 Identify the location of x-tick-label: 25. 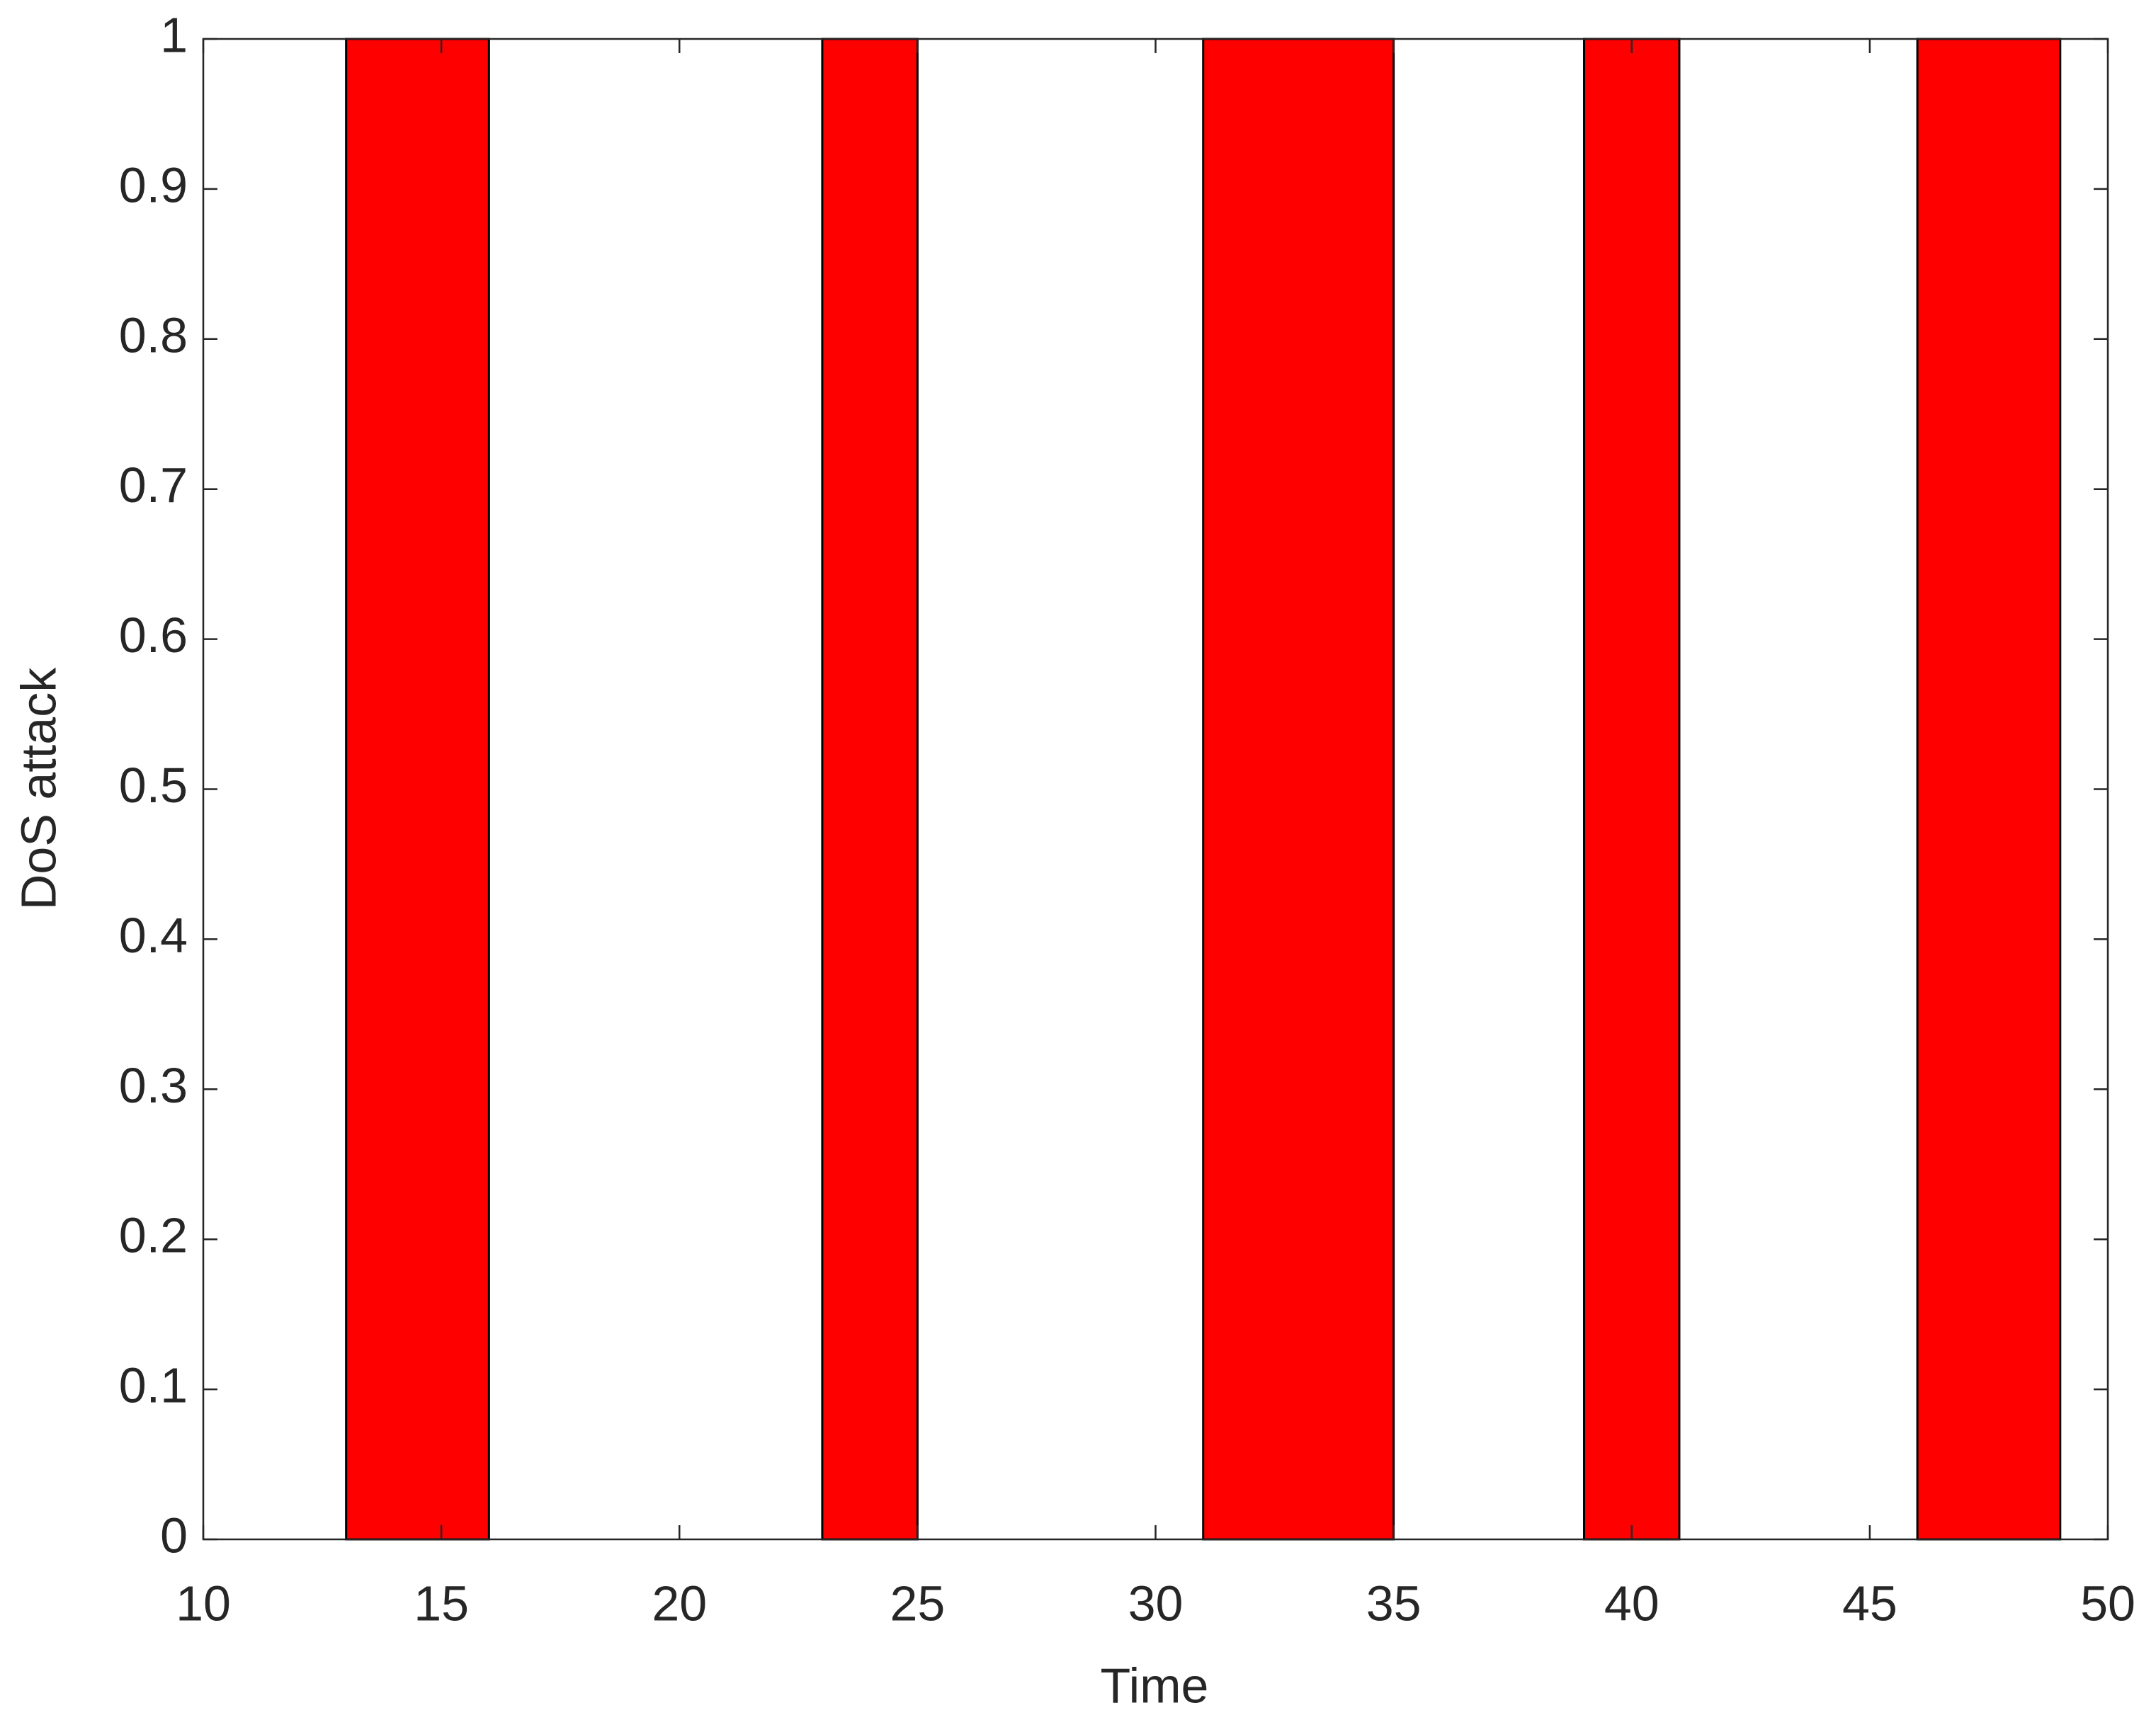
(917, 1603).